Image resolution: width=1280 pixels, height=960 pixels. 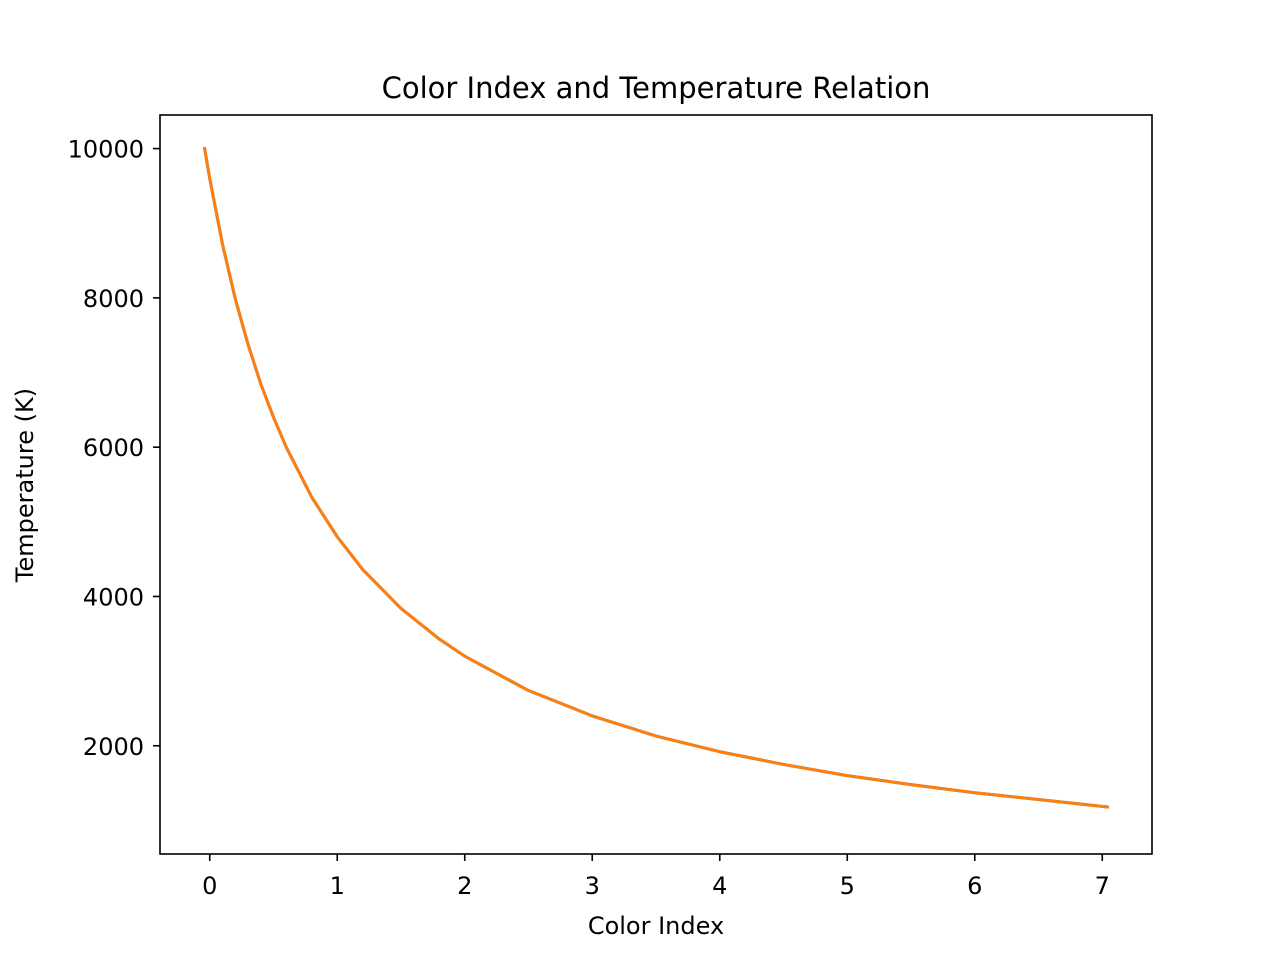 What do you see at coordinates (1102, 886) in the screenshot?
I see `x-tick-label: 7` at bounding box center [1102, 886].